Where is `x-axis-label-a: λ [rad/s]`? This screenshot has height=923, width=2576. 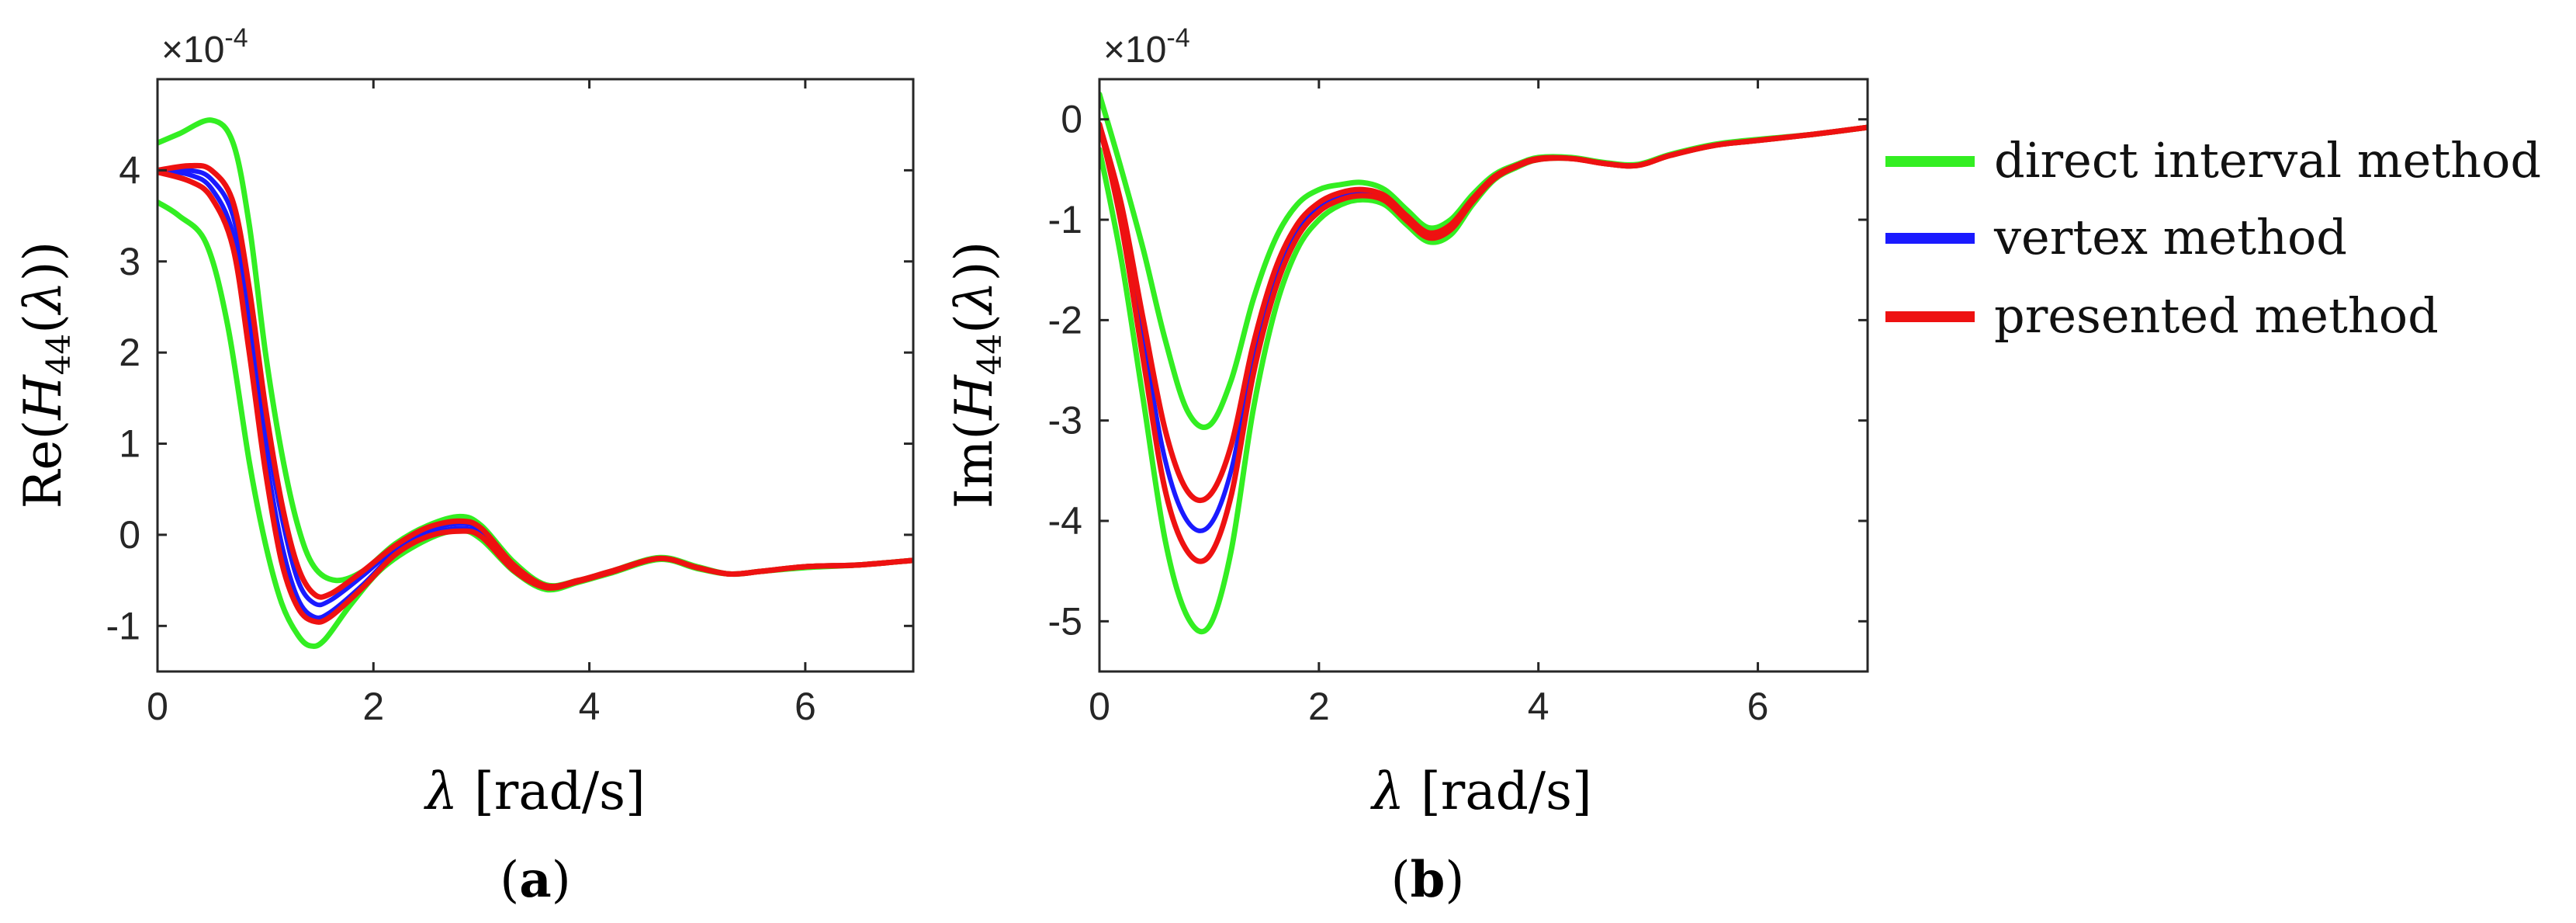
x-axis-label-a: λ [rad/s] is located at coordinates (534, 791).